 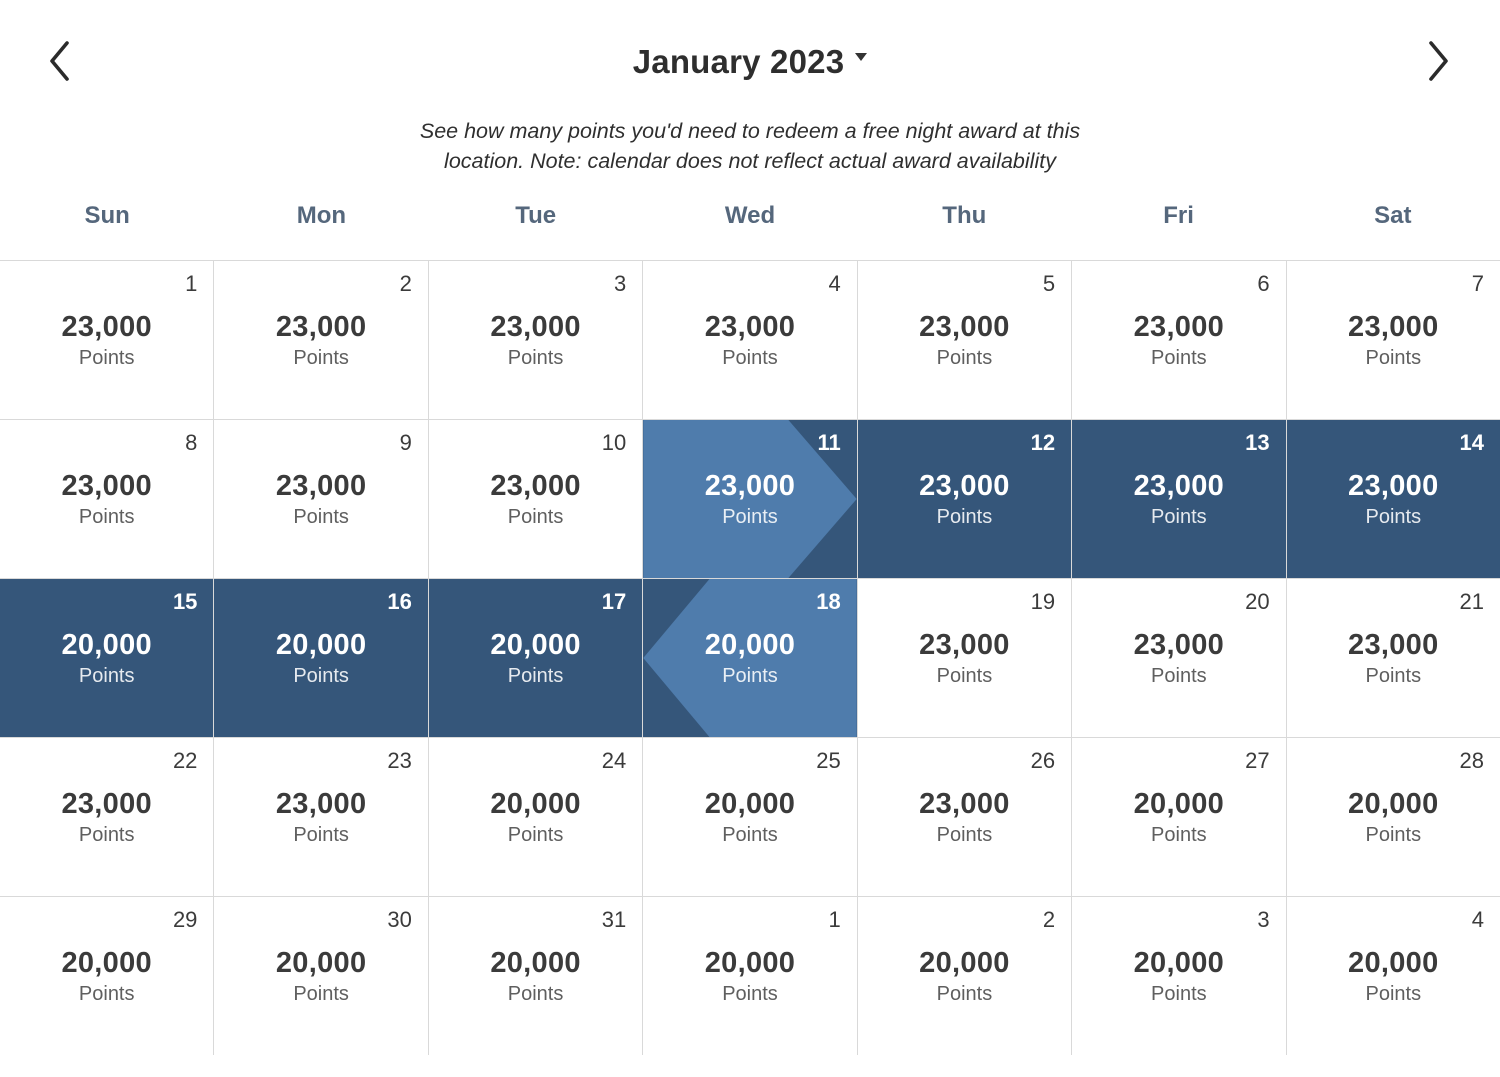 I want to click on calendar-cell: 7 23,000 Points, so click(x=1393, y=340).